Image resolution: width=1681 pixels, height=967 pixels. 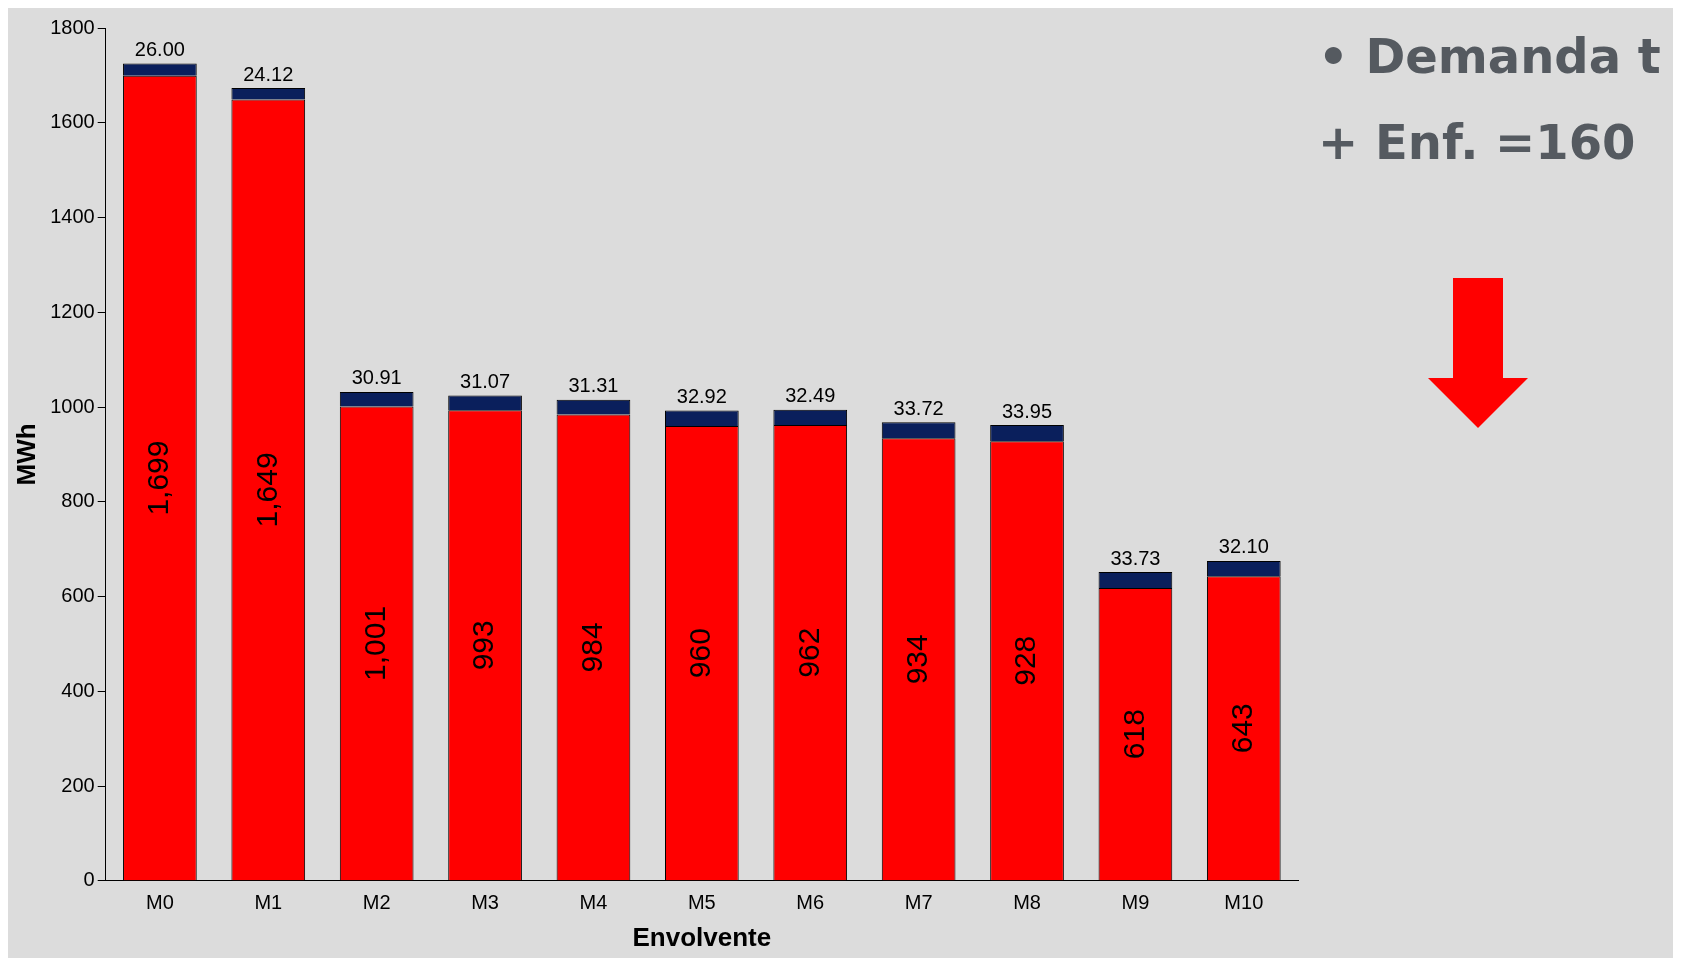 I want to click on text: + Enf. =160, so click(x=1477, y=142).